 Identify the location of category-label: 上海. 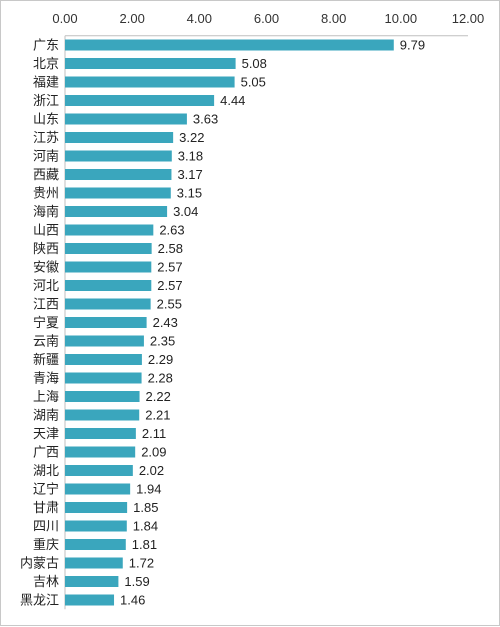
(46, 397).